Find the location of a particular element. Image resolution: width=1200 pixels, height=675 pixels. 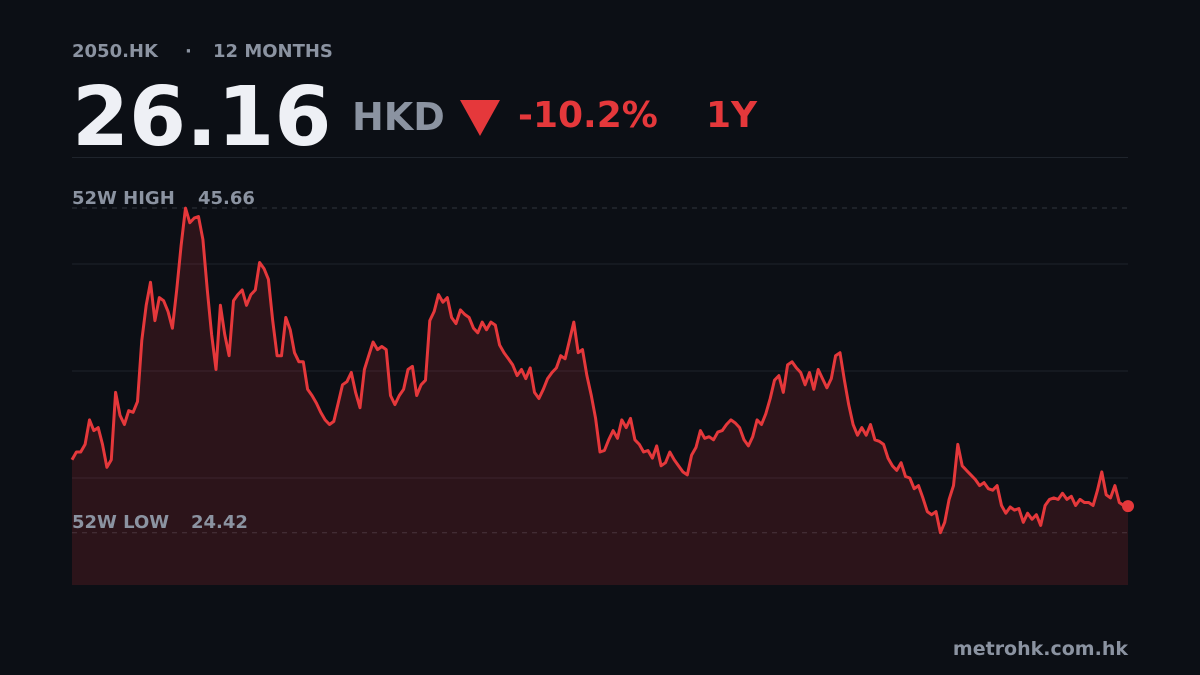

currency: HKD is located at coordinates (398, 117).